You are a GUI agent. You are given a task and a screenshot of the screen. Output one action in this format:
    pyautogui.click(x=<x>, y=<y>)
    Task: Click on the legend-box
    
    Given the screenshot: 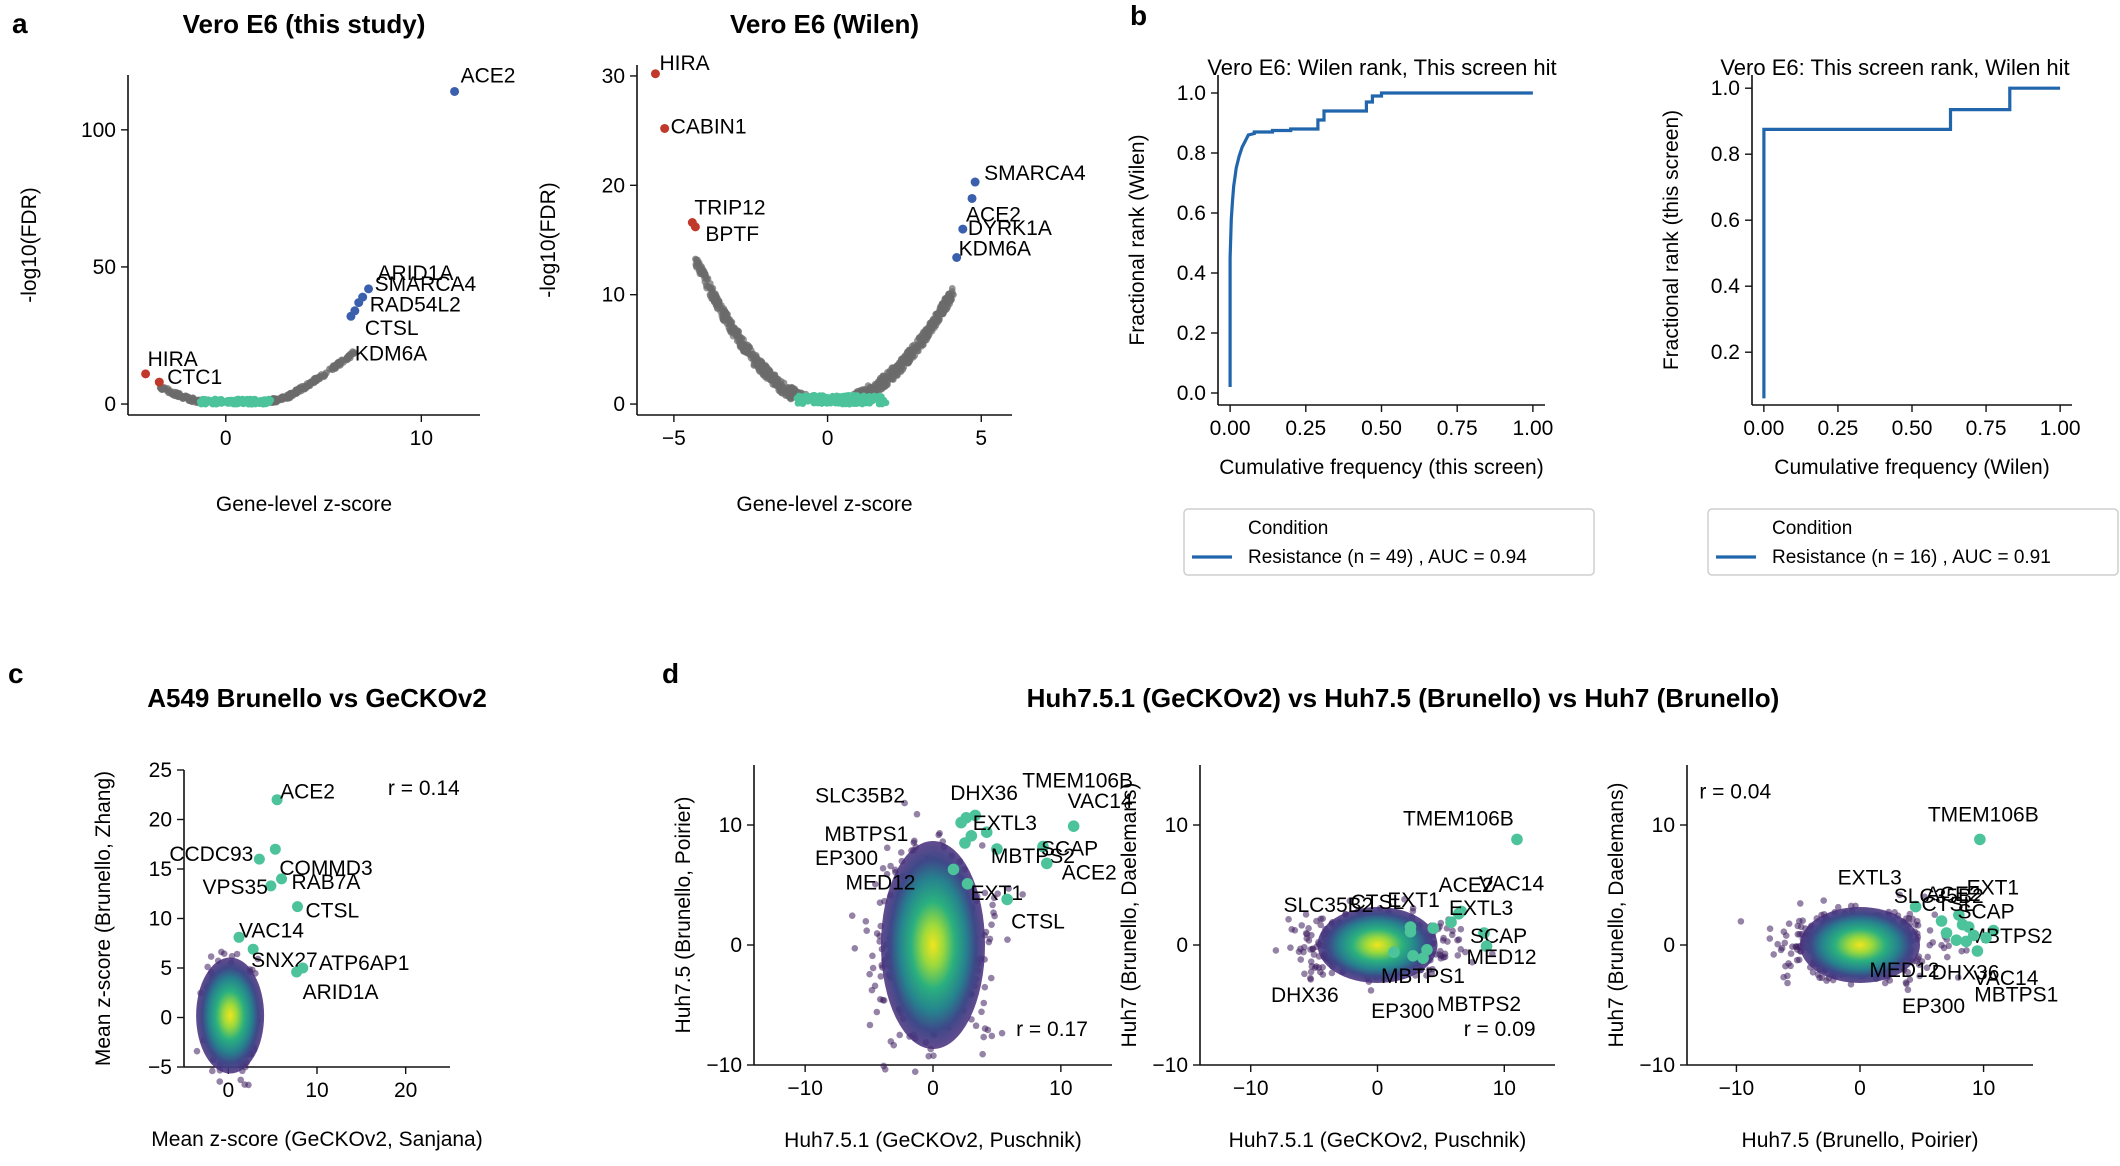 What is the action you would take?
    pyautogui.click(x=1913, y=542)
    